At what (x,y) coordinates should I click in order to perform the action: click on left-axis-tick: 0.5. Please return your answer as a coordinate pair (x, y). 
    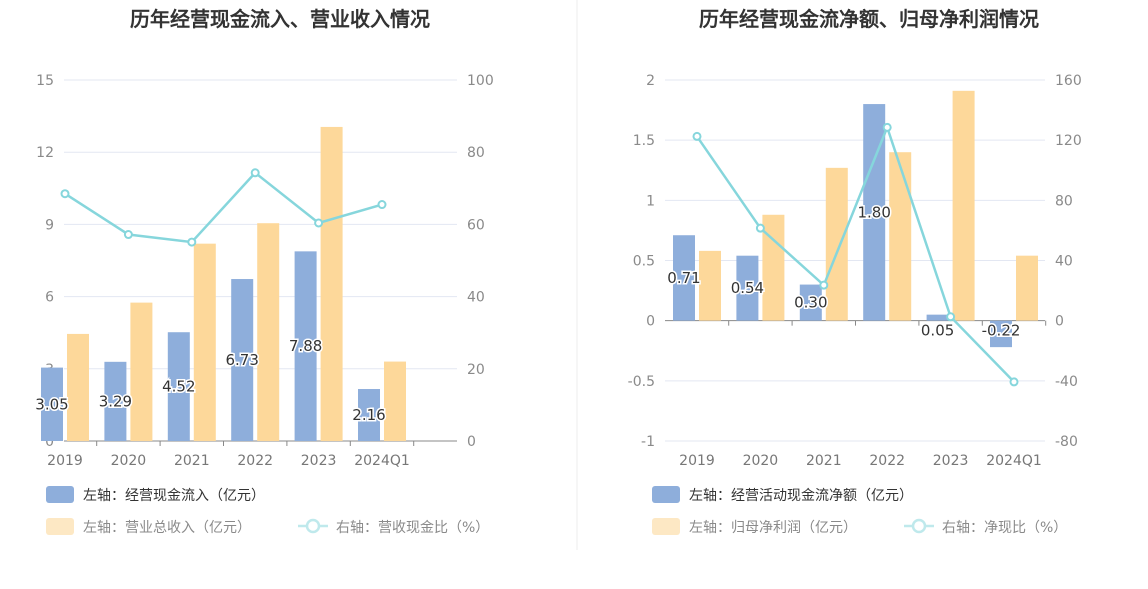
    Looking at the image, I should click on (644, 262).